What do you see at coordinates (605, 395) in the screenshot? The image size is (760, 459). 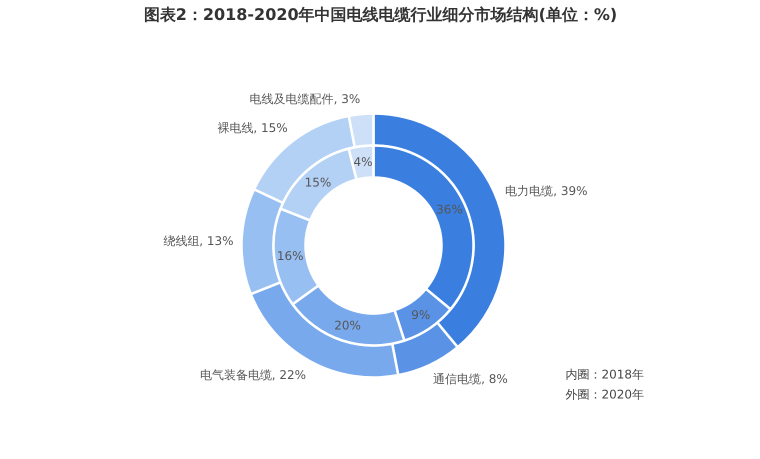 I see `text: 外圈：2020年` at bounding box center [605, 395].